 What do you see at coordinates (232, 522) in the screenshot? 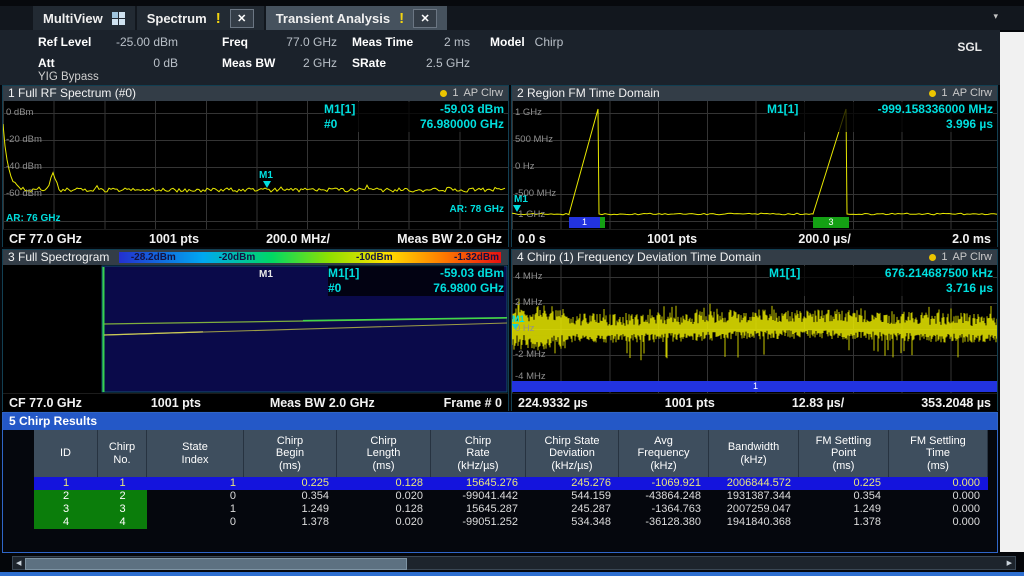
I see `table-cell: 0` at bounding box center [232, 522].